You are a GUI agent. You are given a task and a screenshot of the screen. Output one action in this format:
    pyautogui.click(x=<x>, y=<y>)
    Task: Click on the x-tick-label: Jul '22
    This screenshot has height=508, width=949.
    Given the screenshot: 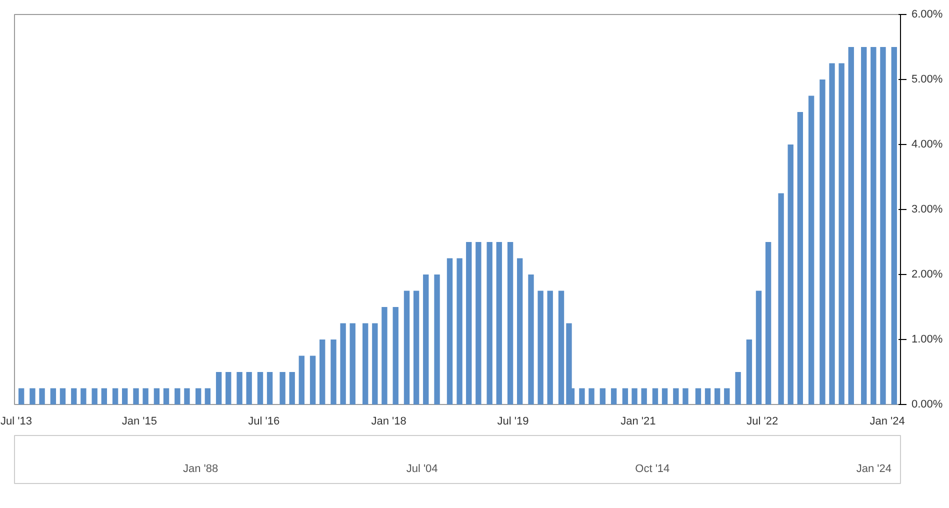 What is the action you would take?
    pyautogui.click(x=762, y=422)
    